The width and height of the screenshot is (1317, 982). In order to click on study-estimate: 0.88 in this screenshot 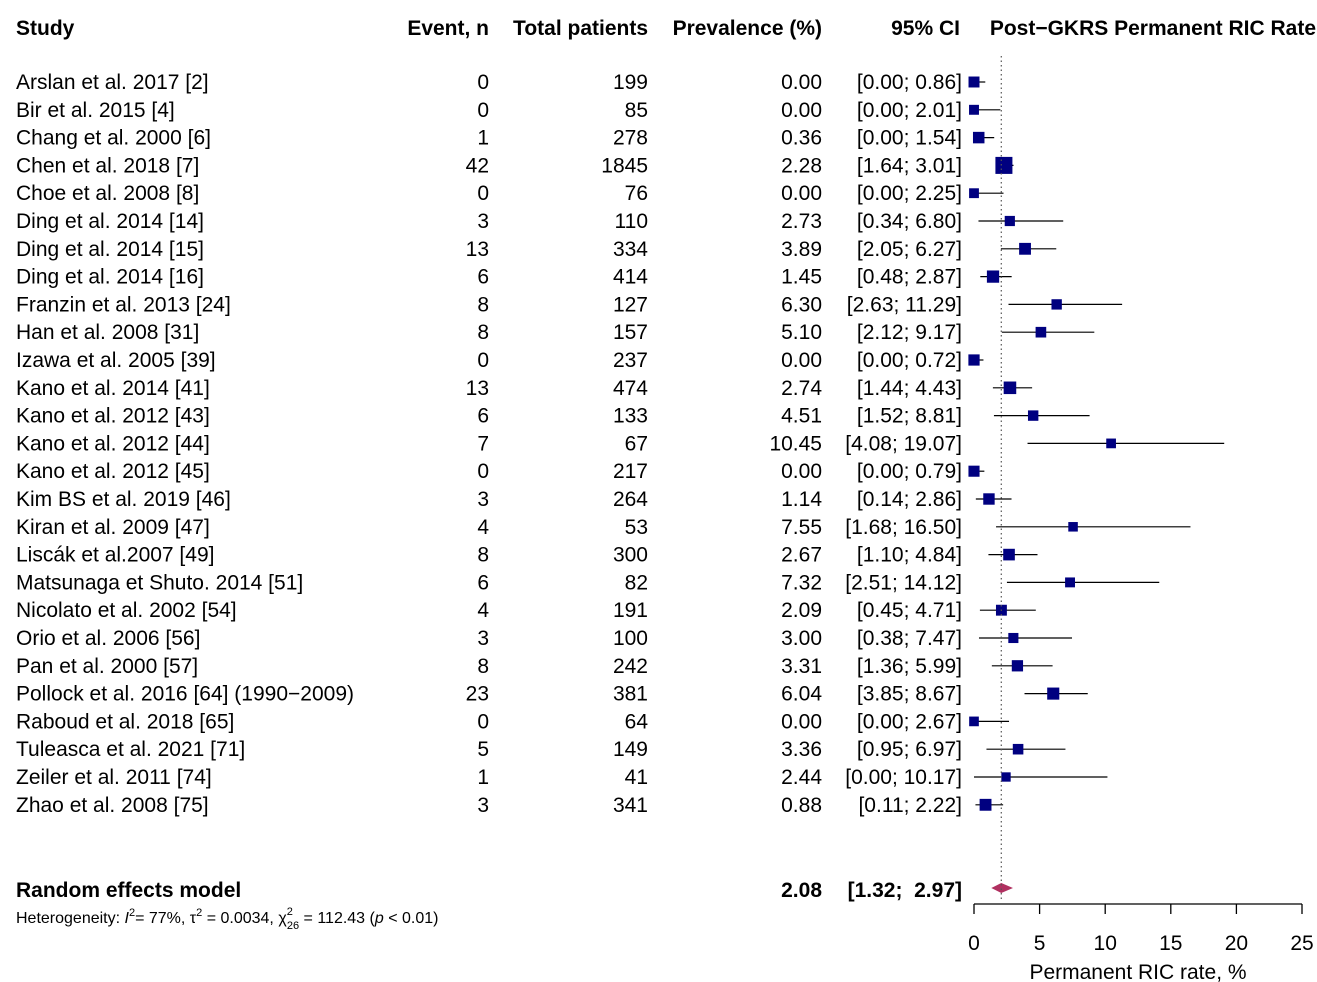, I will do `click(801, 805)`.